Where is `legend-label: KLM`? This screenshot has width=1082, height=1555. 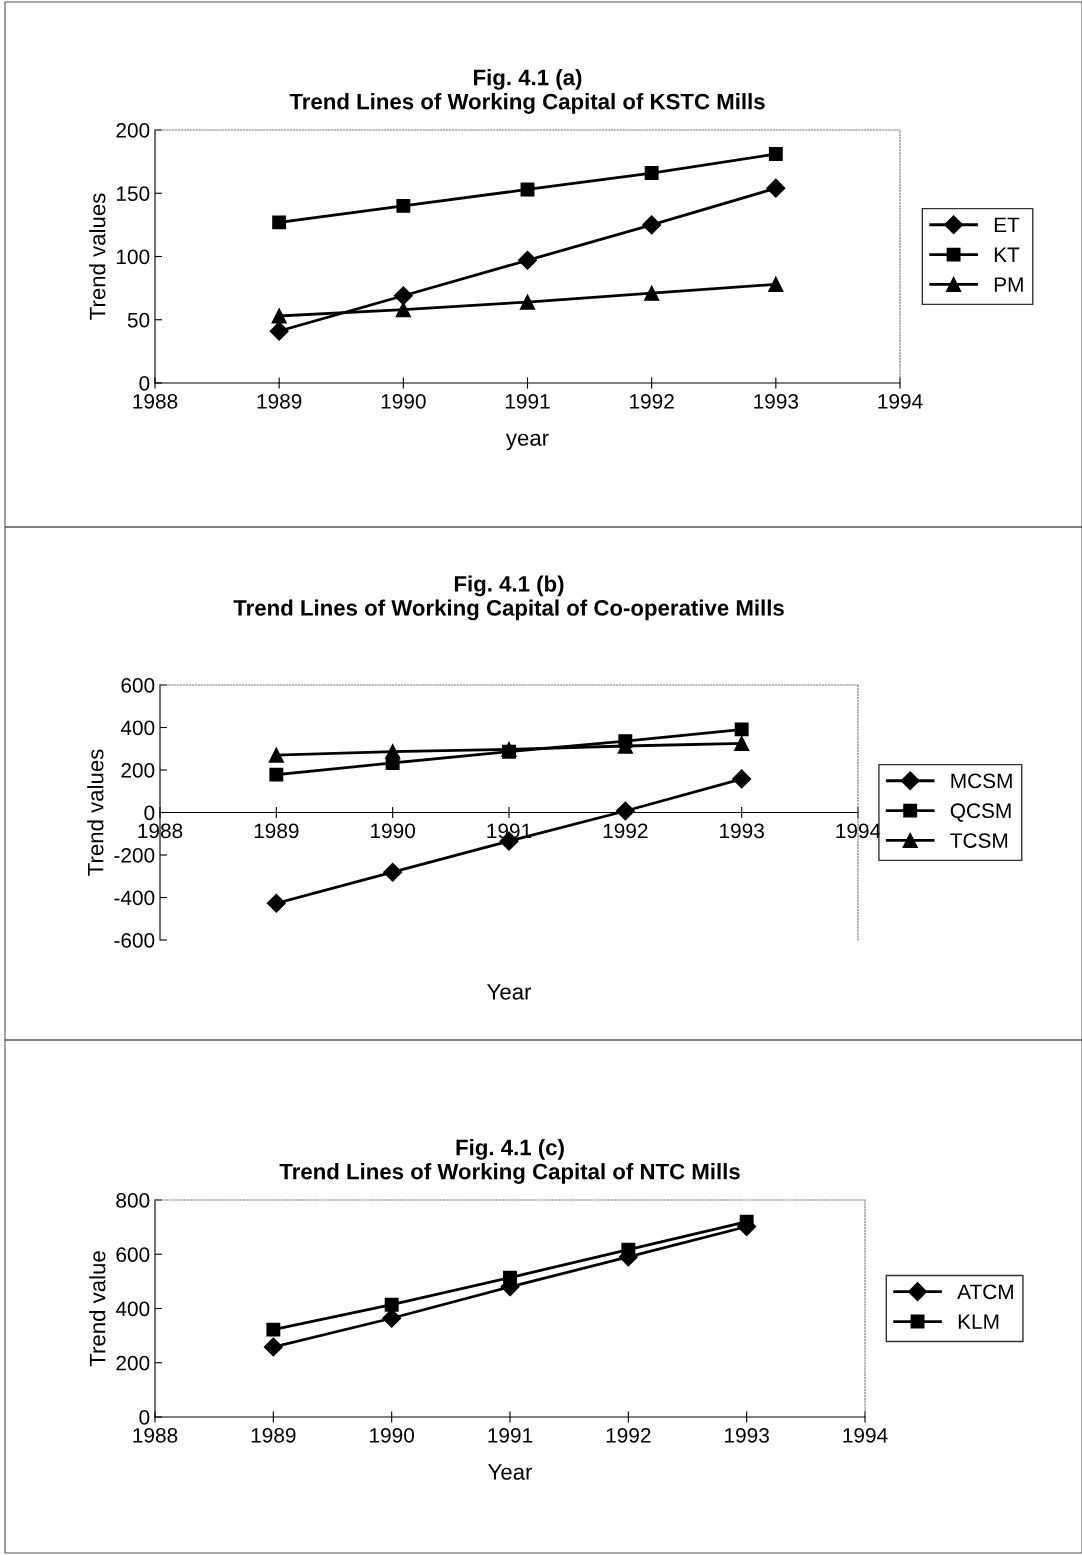 legend-label: KLM is located at coordinates (978, 1321).